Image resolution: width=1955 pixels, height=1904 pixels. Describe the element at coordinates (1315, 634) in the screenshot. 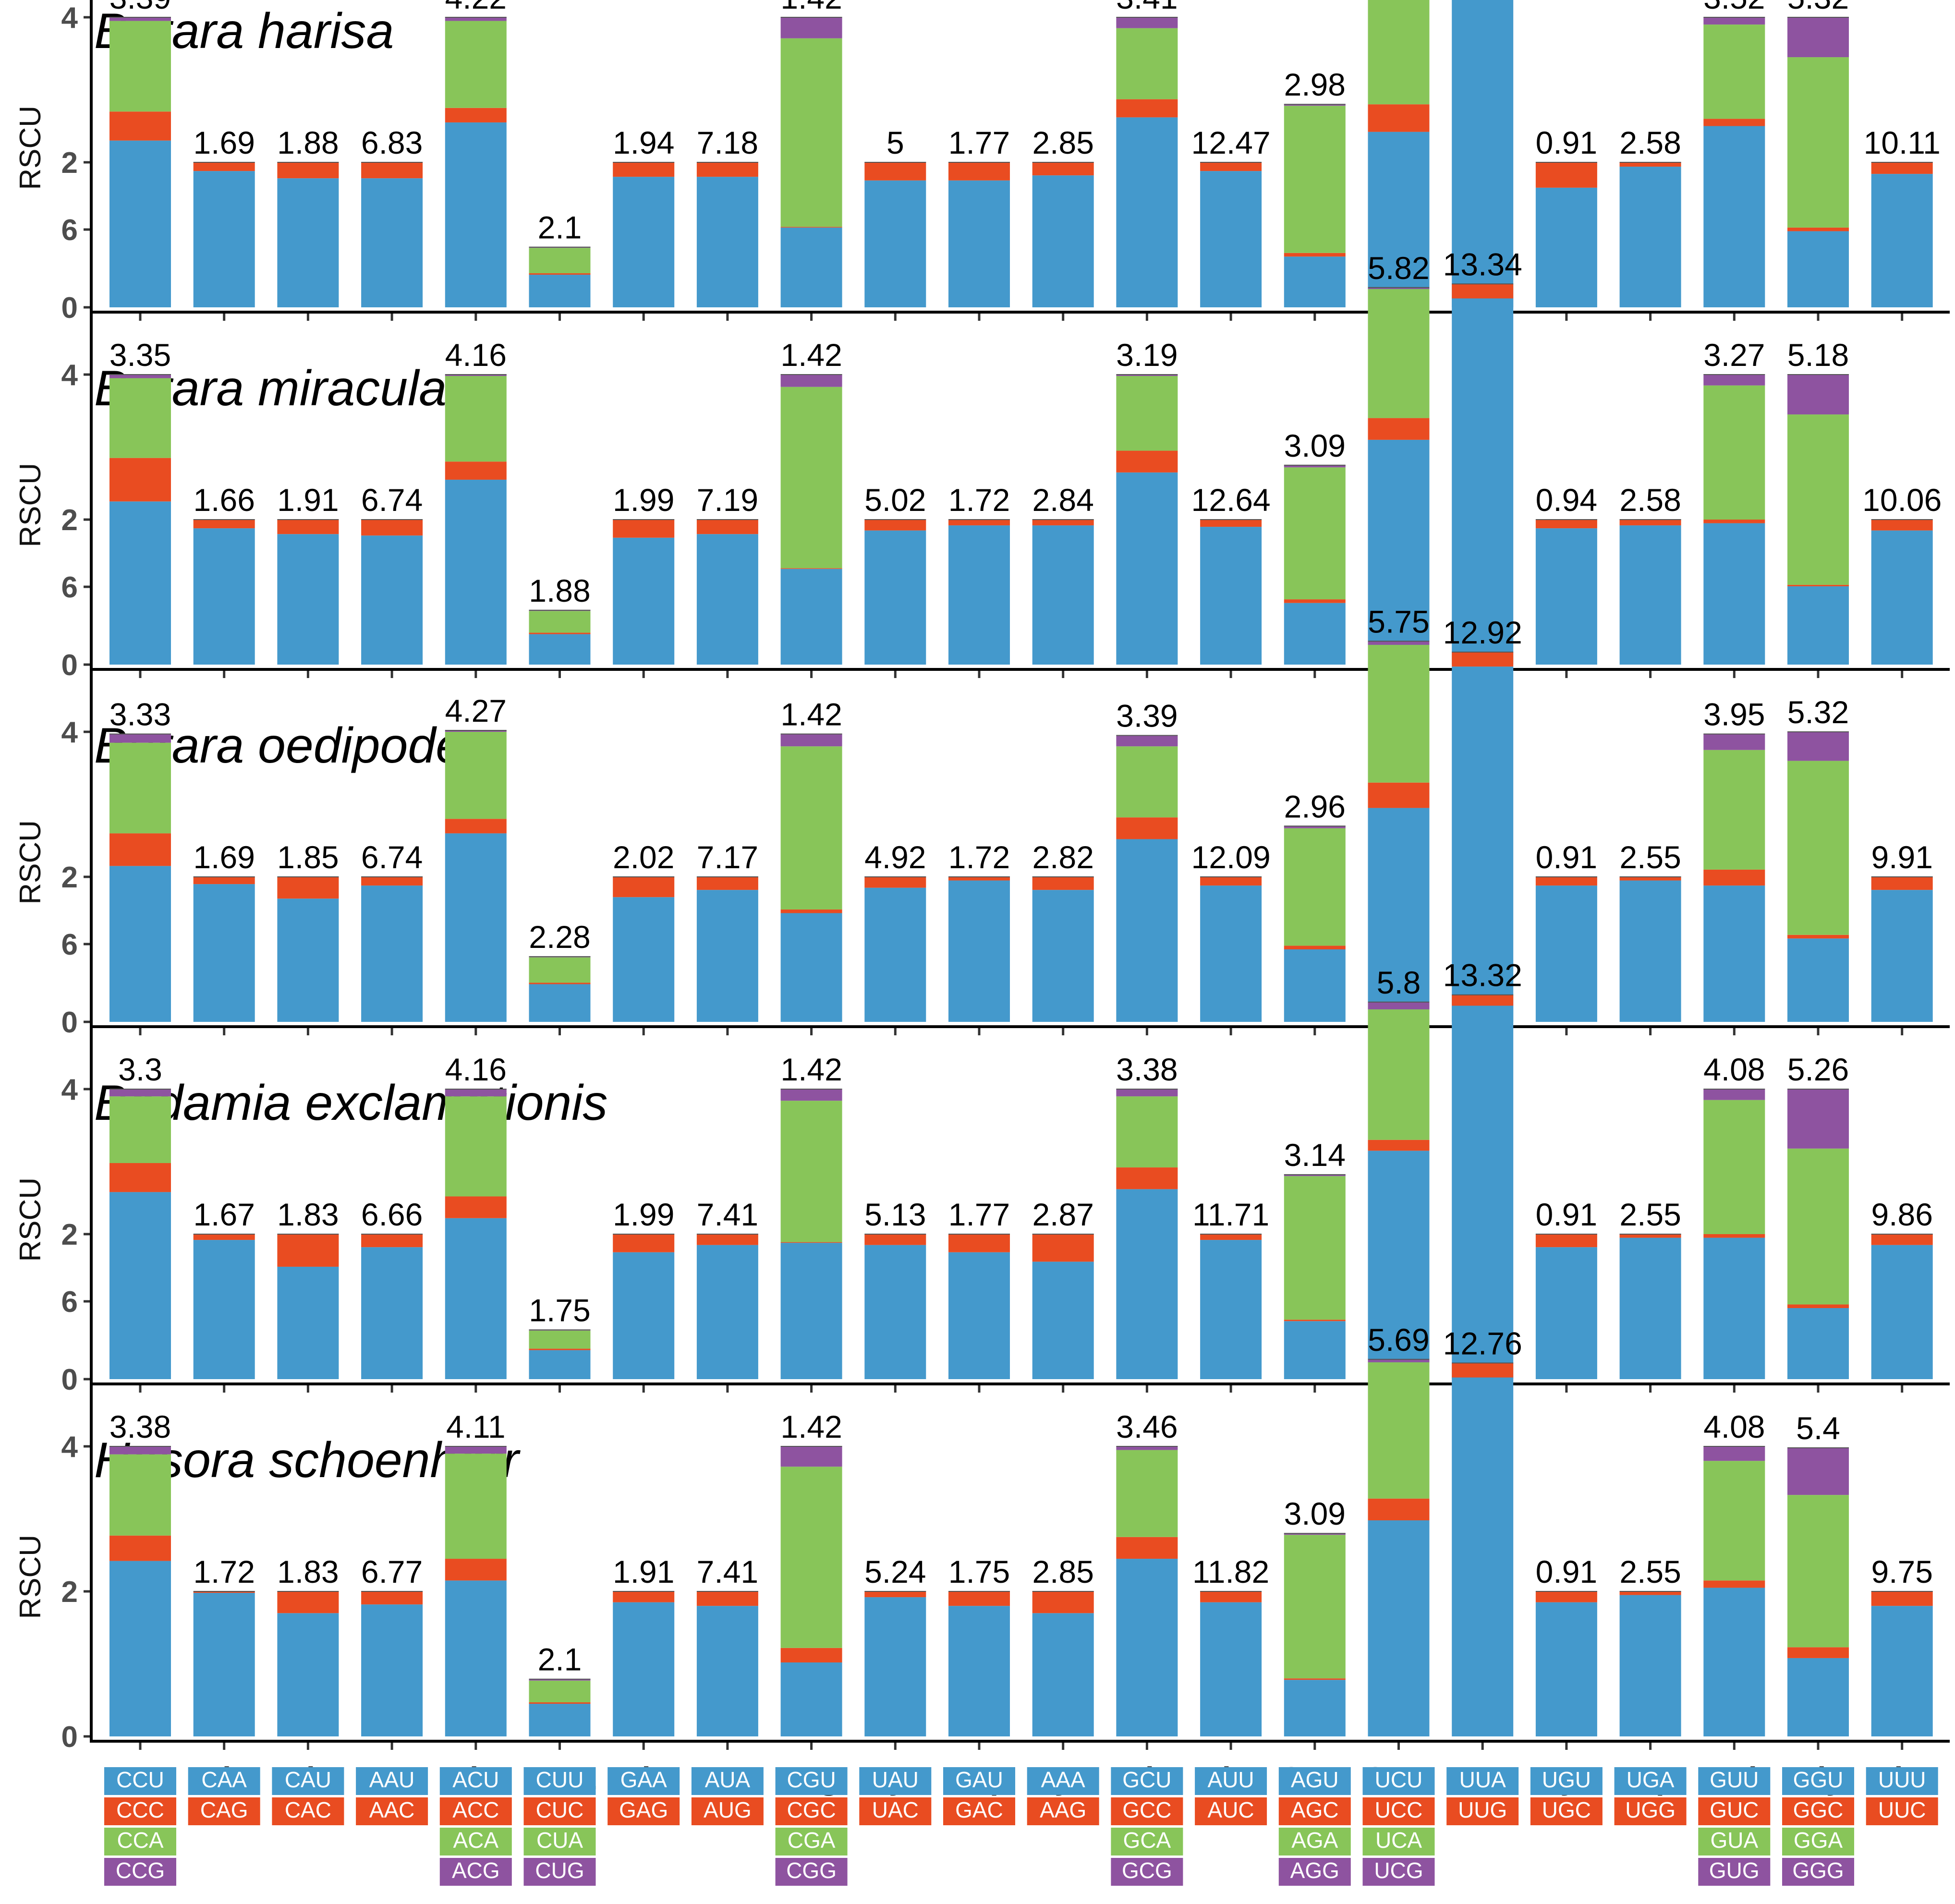

I see `bar-segment-agu` at that location.